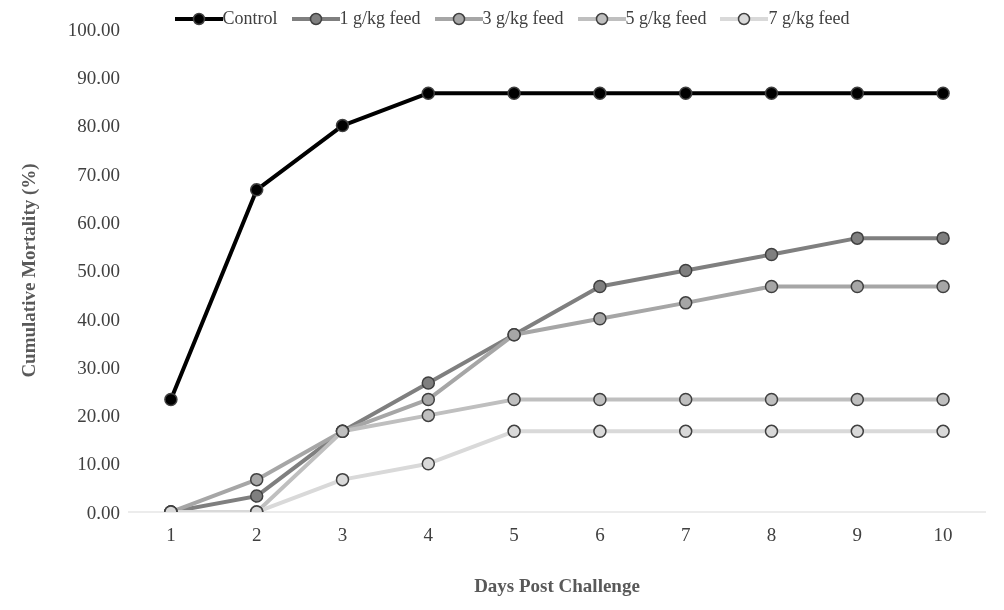  Describe the element at coordinates (98, 126) in the screenshot. I see `y-tick-label: 80.00` at that location.